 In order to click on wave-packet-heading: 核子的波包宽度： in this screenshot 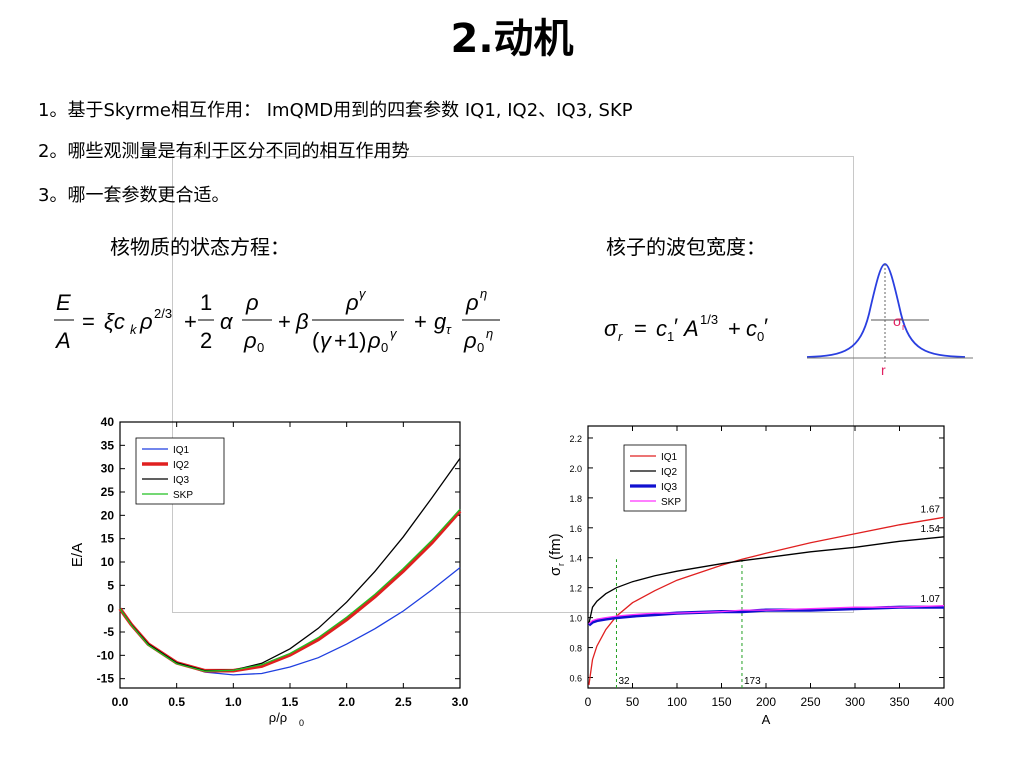, I will do `click(686, 247)`.